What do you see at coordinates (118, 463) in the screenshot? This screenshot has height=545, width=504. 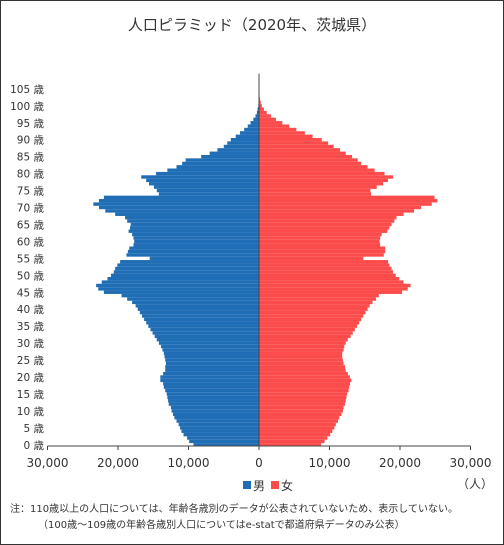 I see `x-tick-label: 20,000` at bounding box center [118, 463].